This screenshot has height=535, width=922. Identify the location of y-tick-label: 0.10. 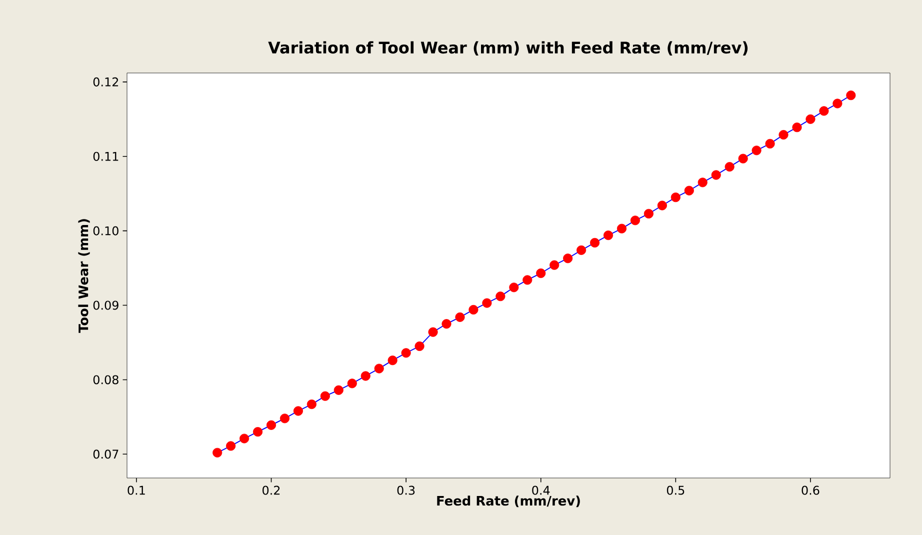
(105, 231).